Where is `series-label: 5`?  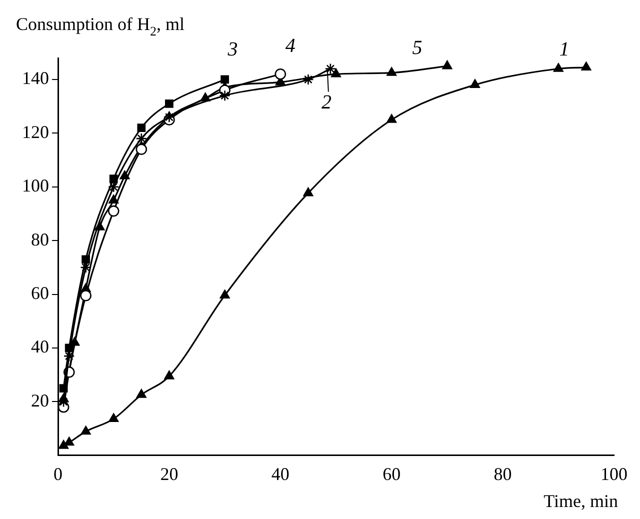 series-label: 5 is located at coordinates (417, 48).